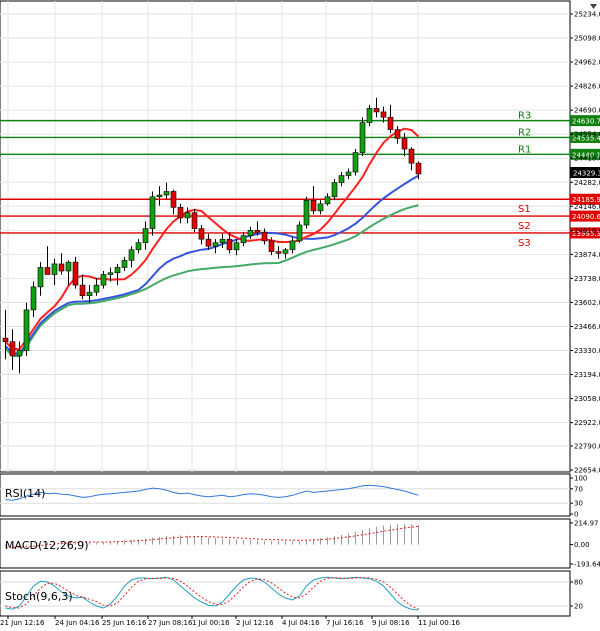 The width and height of the screenshot is (600, 631). I want to click on price-tick-label: 24554.0, so click(587, 135).